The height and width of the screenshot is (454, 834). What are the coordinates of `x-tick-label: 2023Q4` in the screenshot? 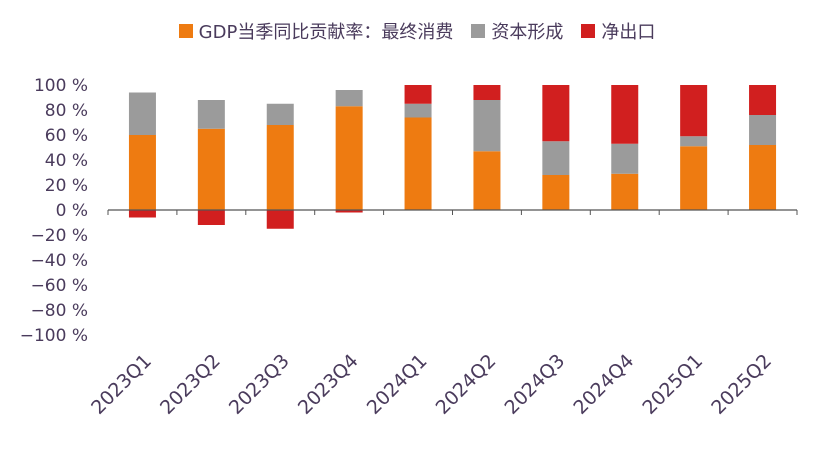 It's located at (328, 384).